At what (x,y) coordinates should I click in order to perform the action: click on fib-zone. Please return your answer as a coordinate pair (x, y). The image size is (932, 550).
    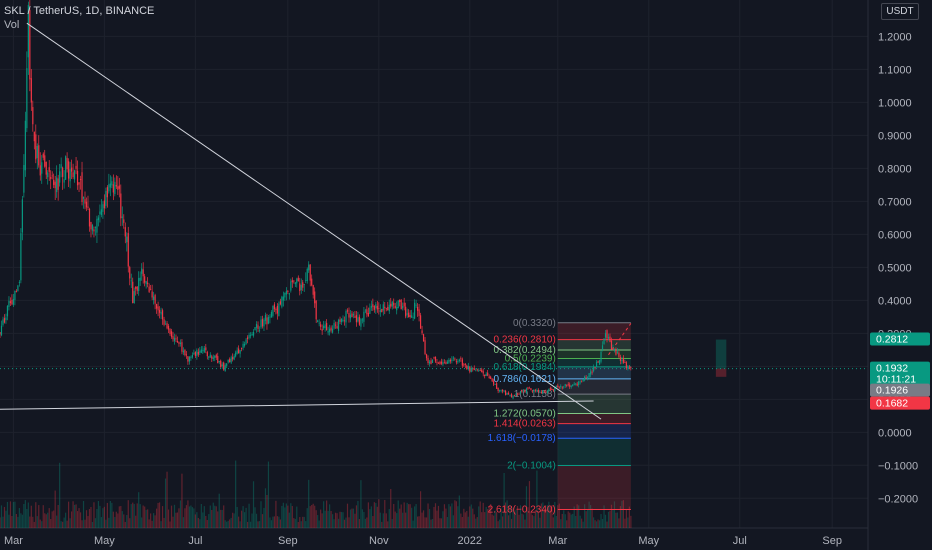
    Looking at the image, I should click on (594, 372).